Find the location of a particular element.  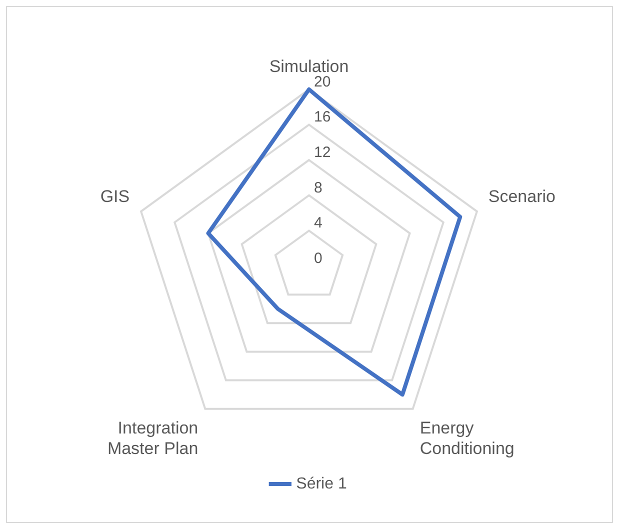

y-tick-label: 4 is located at coordinates (318, 223).